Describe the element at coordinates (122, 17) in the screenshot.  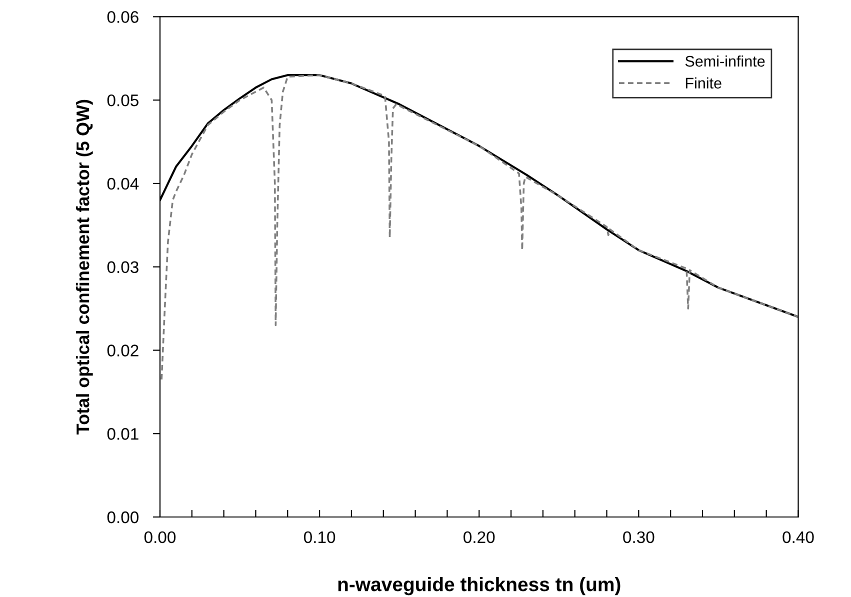
I see `y-tick-label: 0.06` at that location.